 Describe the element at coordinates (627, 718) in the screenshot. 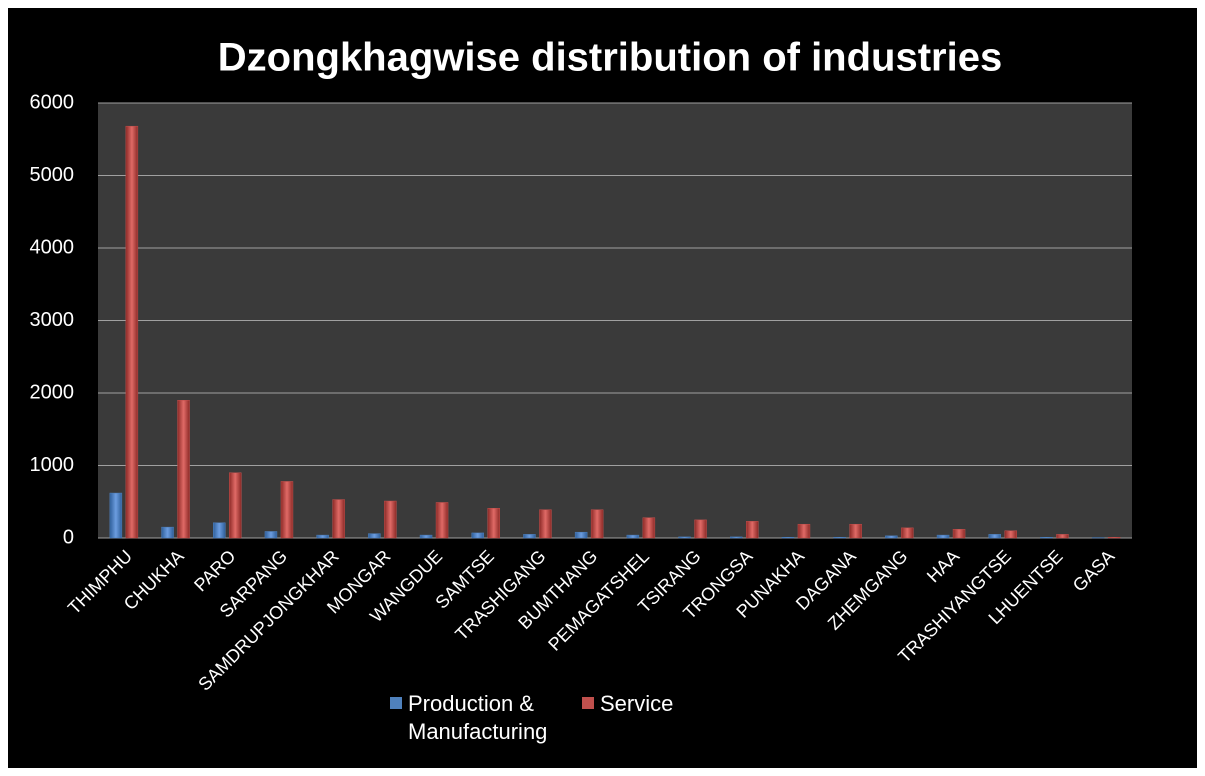

I see `legend-item: Service` at that location.